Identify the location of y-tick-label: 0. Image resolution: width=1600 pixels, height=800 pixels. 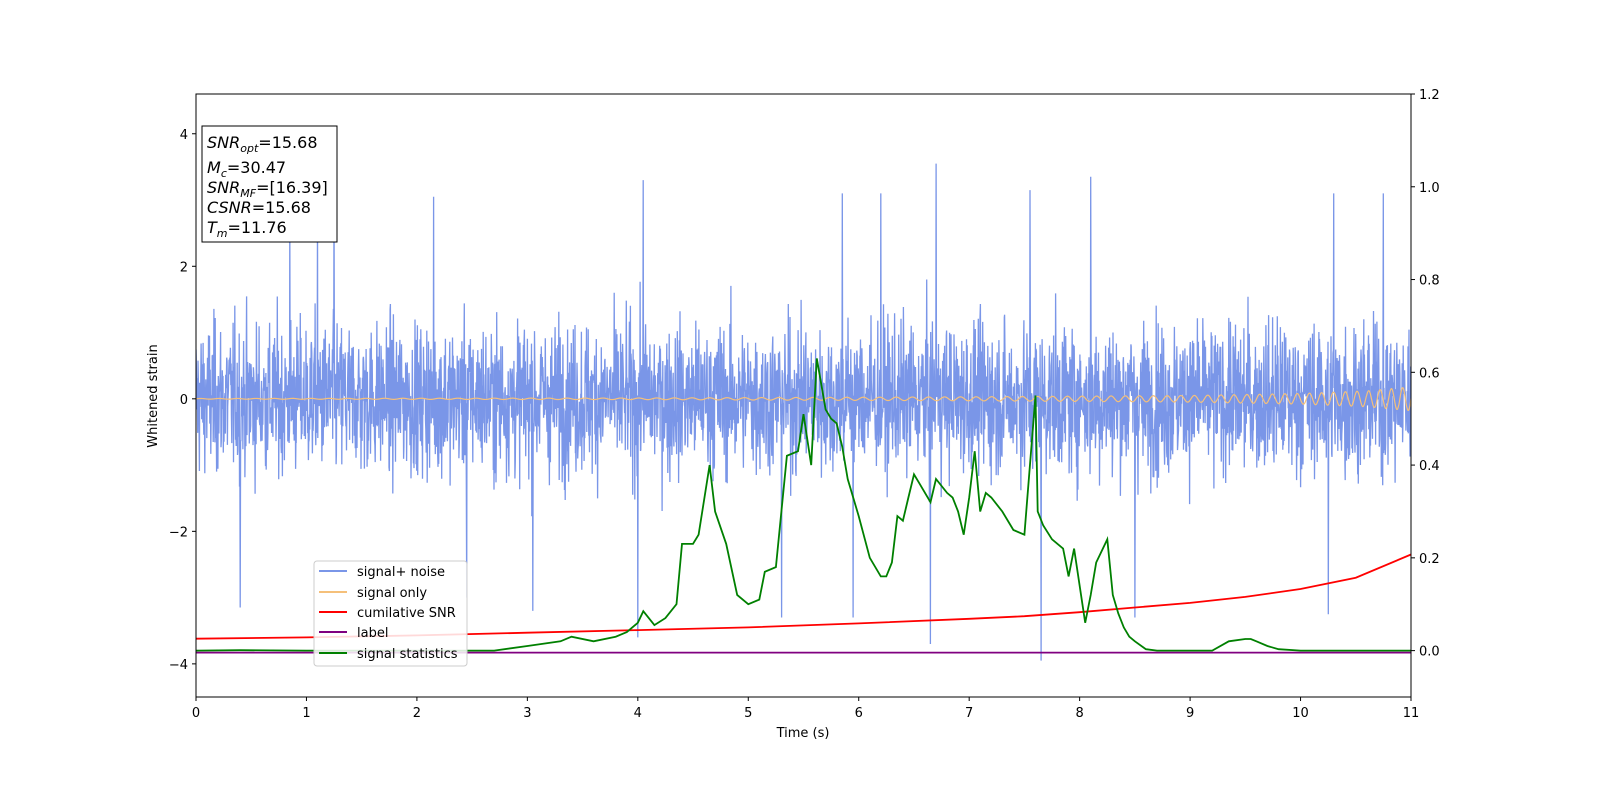
(184, 400).